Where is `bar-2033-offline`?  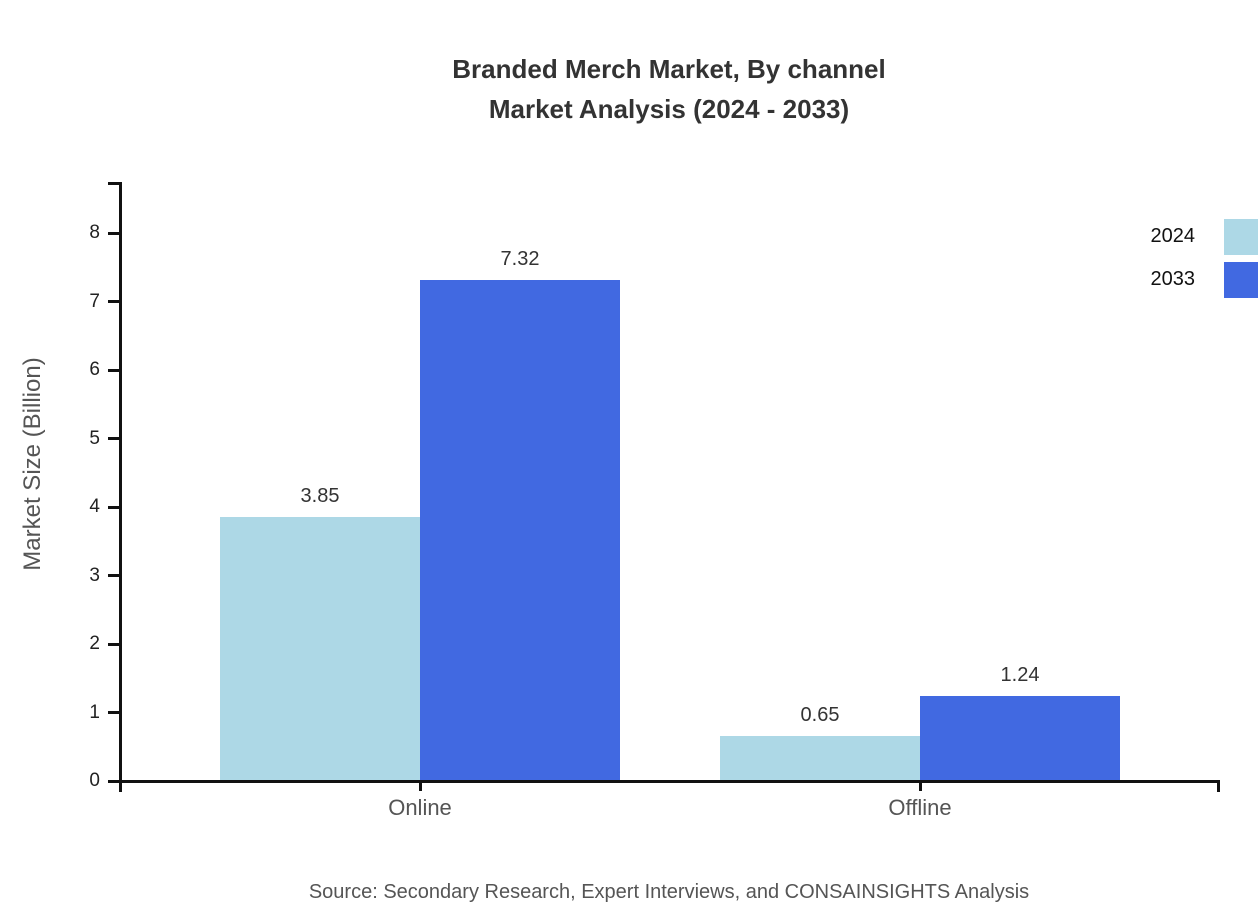
bar-2033-offline is located at coordinates (1020, 738).